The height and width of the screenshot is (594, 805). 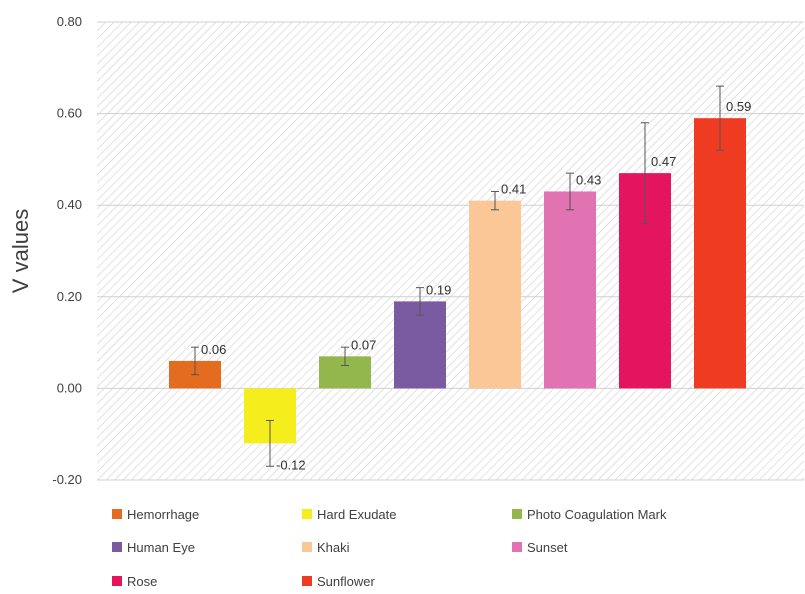 What do you see at coordinates (213, 349) in the screenshot?
I see `data-label: 0.06` at bounding box center [213, 349].